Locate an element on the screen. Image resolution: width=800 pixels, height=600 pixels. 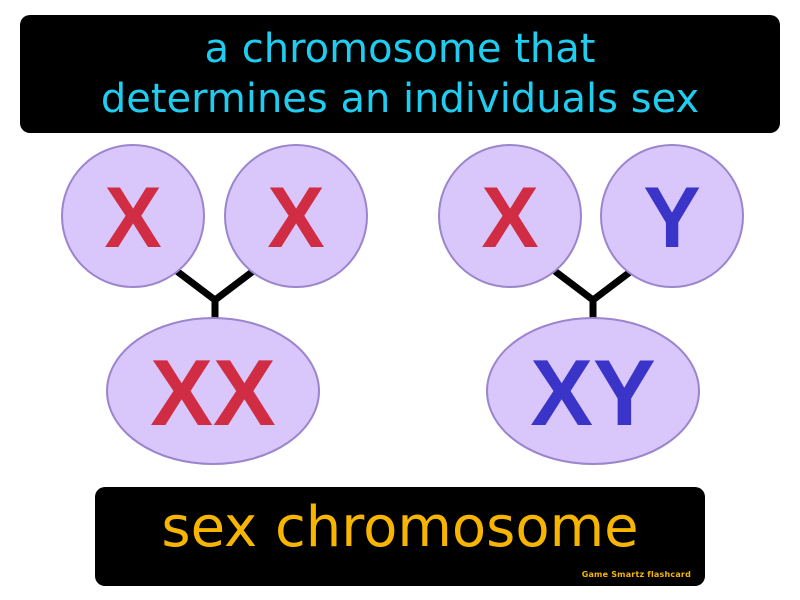
female-result-chromosome: XX is located at coordinates (213, 391).